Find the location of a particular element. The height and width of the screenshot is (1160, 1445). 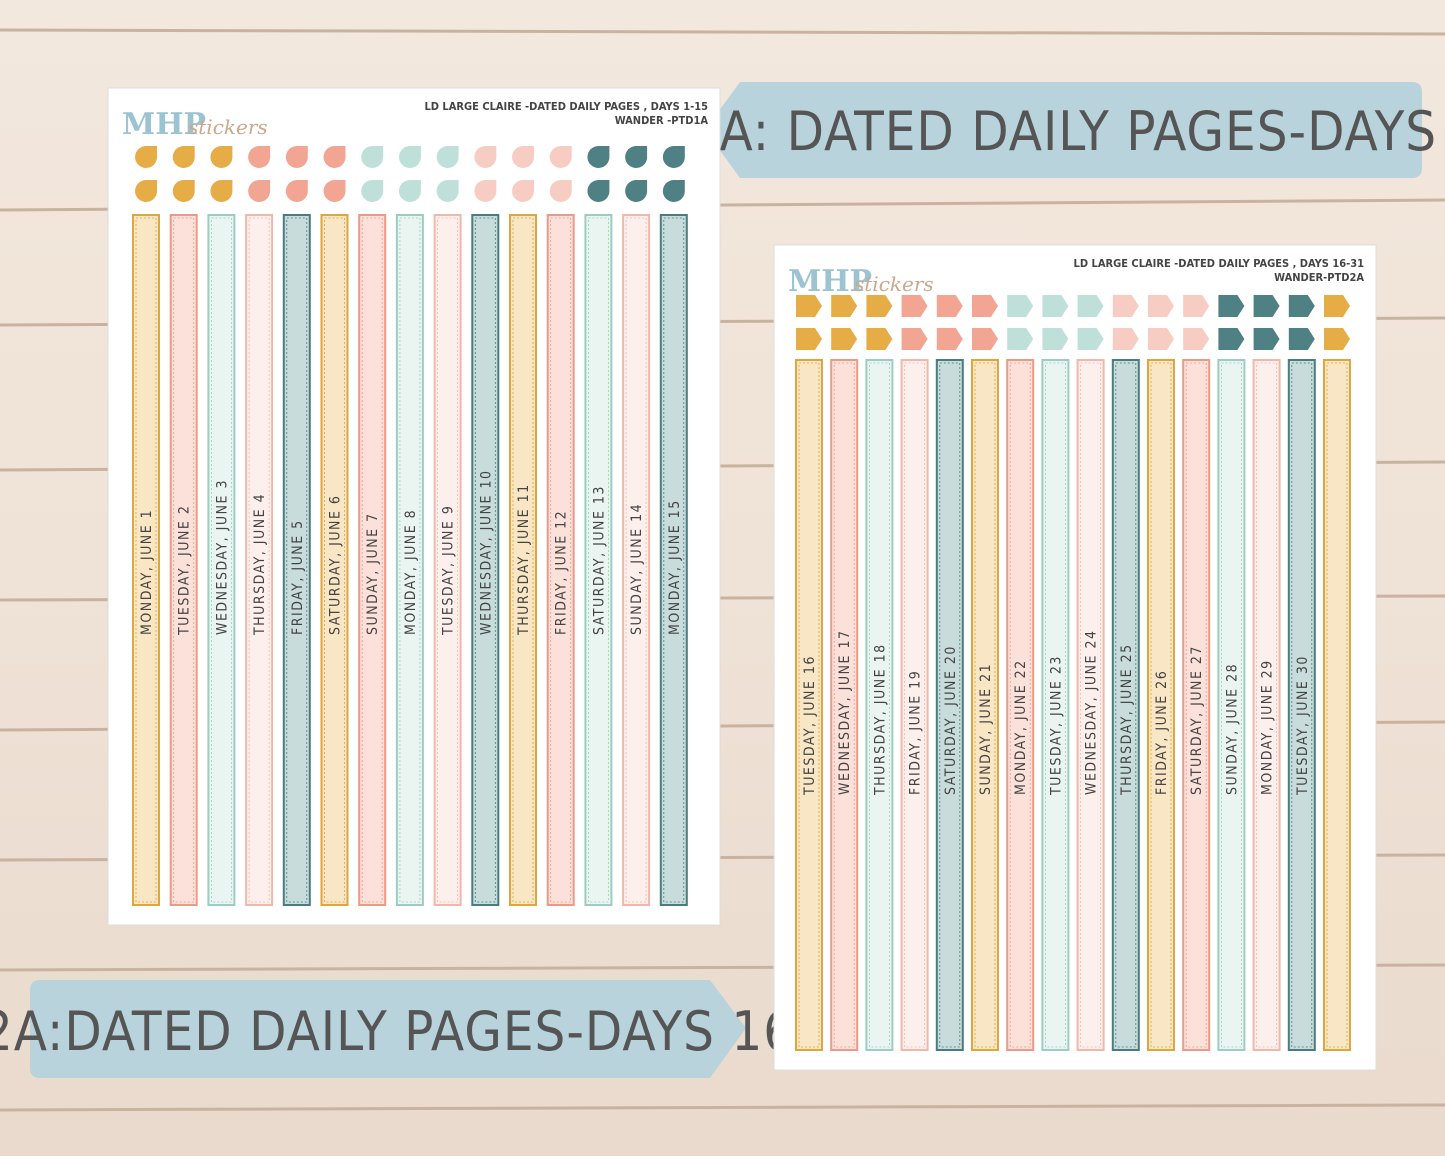

strip-label: TUESDAY, JUNE 2 is located at coordinates (185, 570).